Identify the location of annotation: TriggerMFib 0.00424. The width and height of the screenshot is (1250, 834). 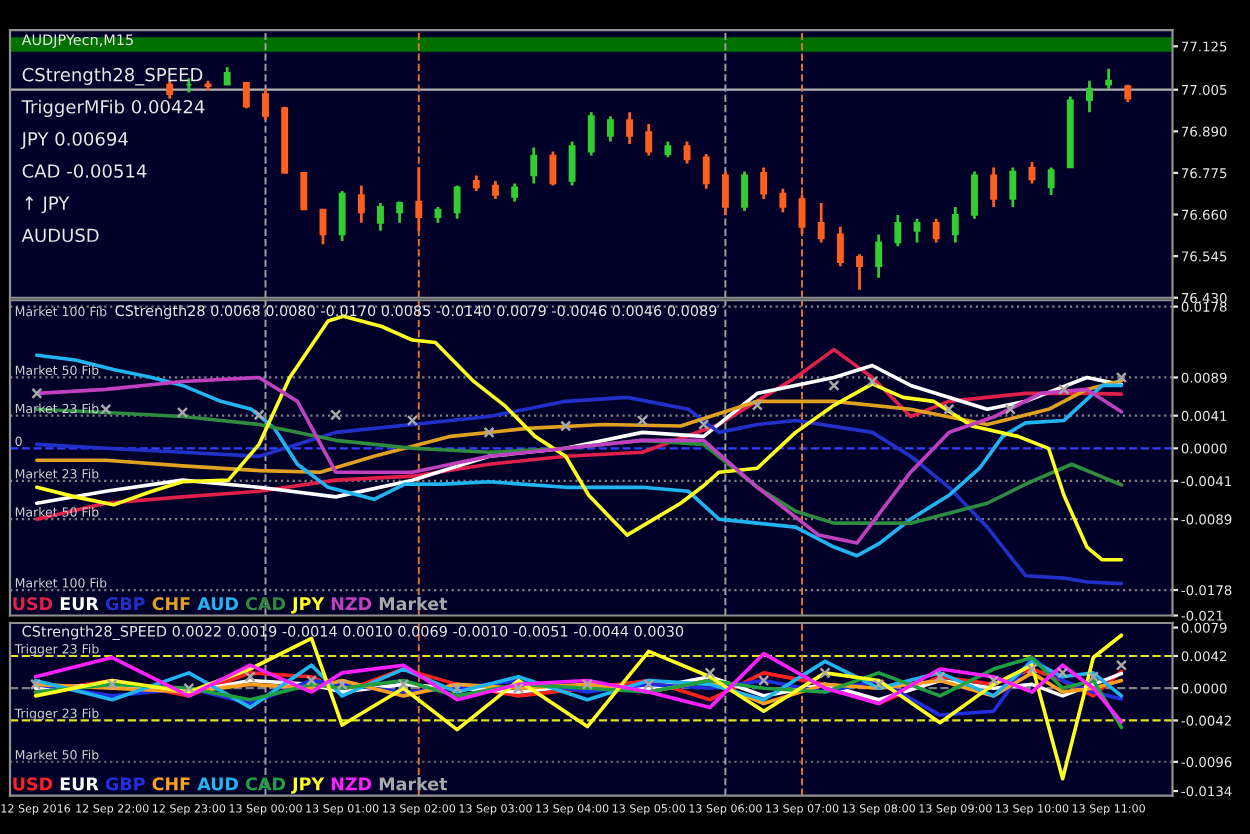
(113, 108).